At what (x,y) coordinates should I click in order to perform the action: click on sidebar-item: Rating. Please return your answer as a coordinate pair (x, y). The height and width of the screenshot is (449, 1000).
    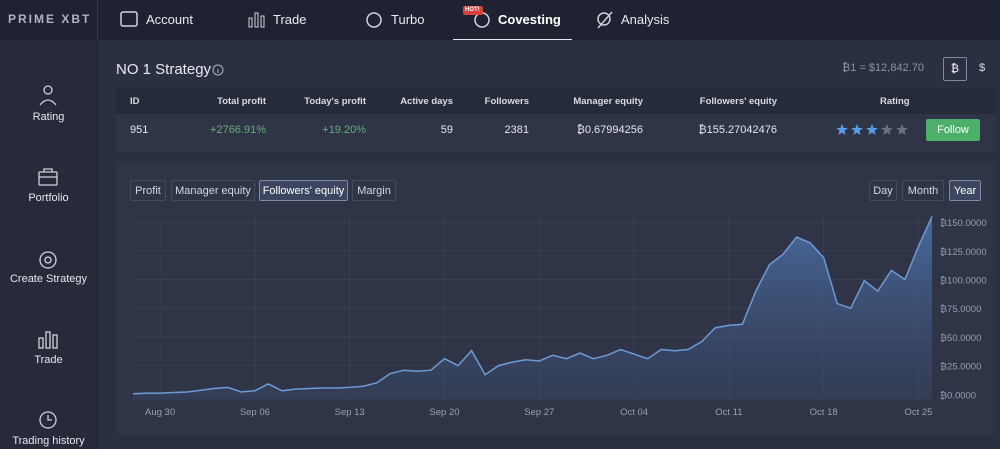
    Looking at the image, I should click on (48, 117).